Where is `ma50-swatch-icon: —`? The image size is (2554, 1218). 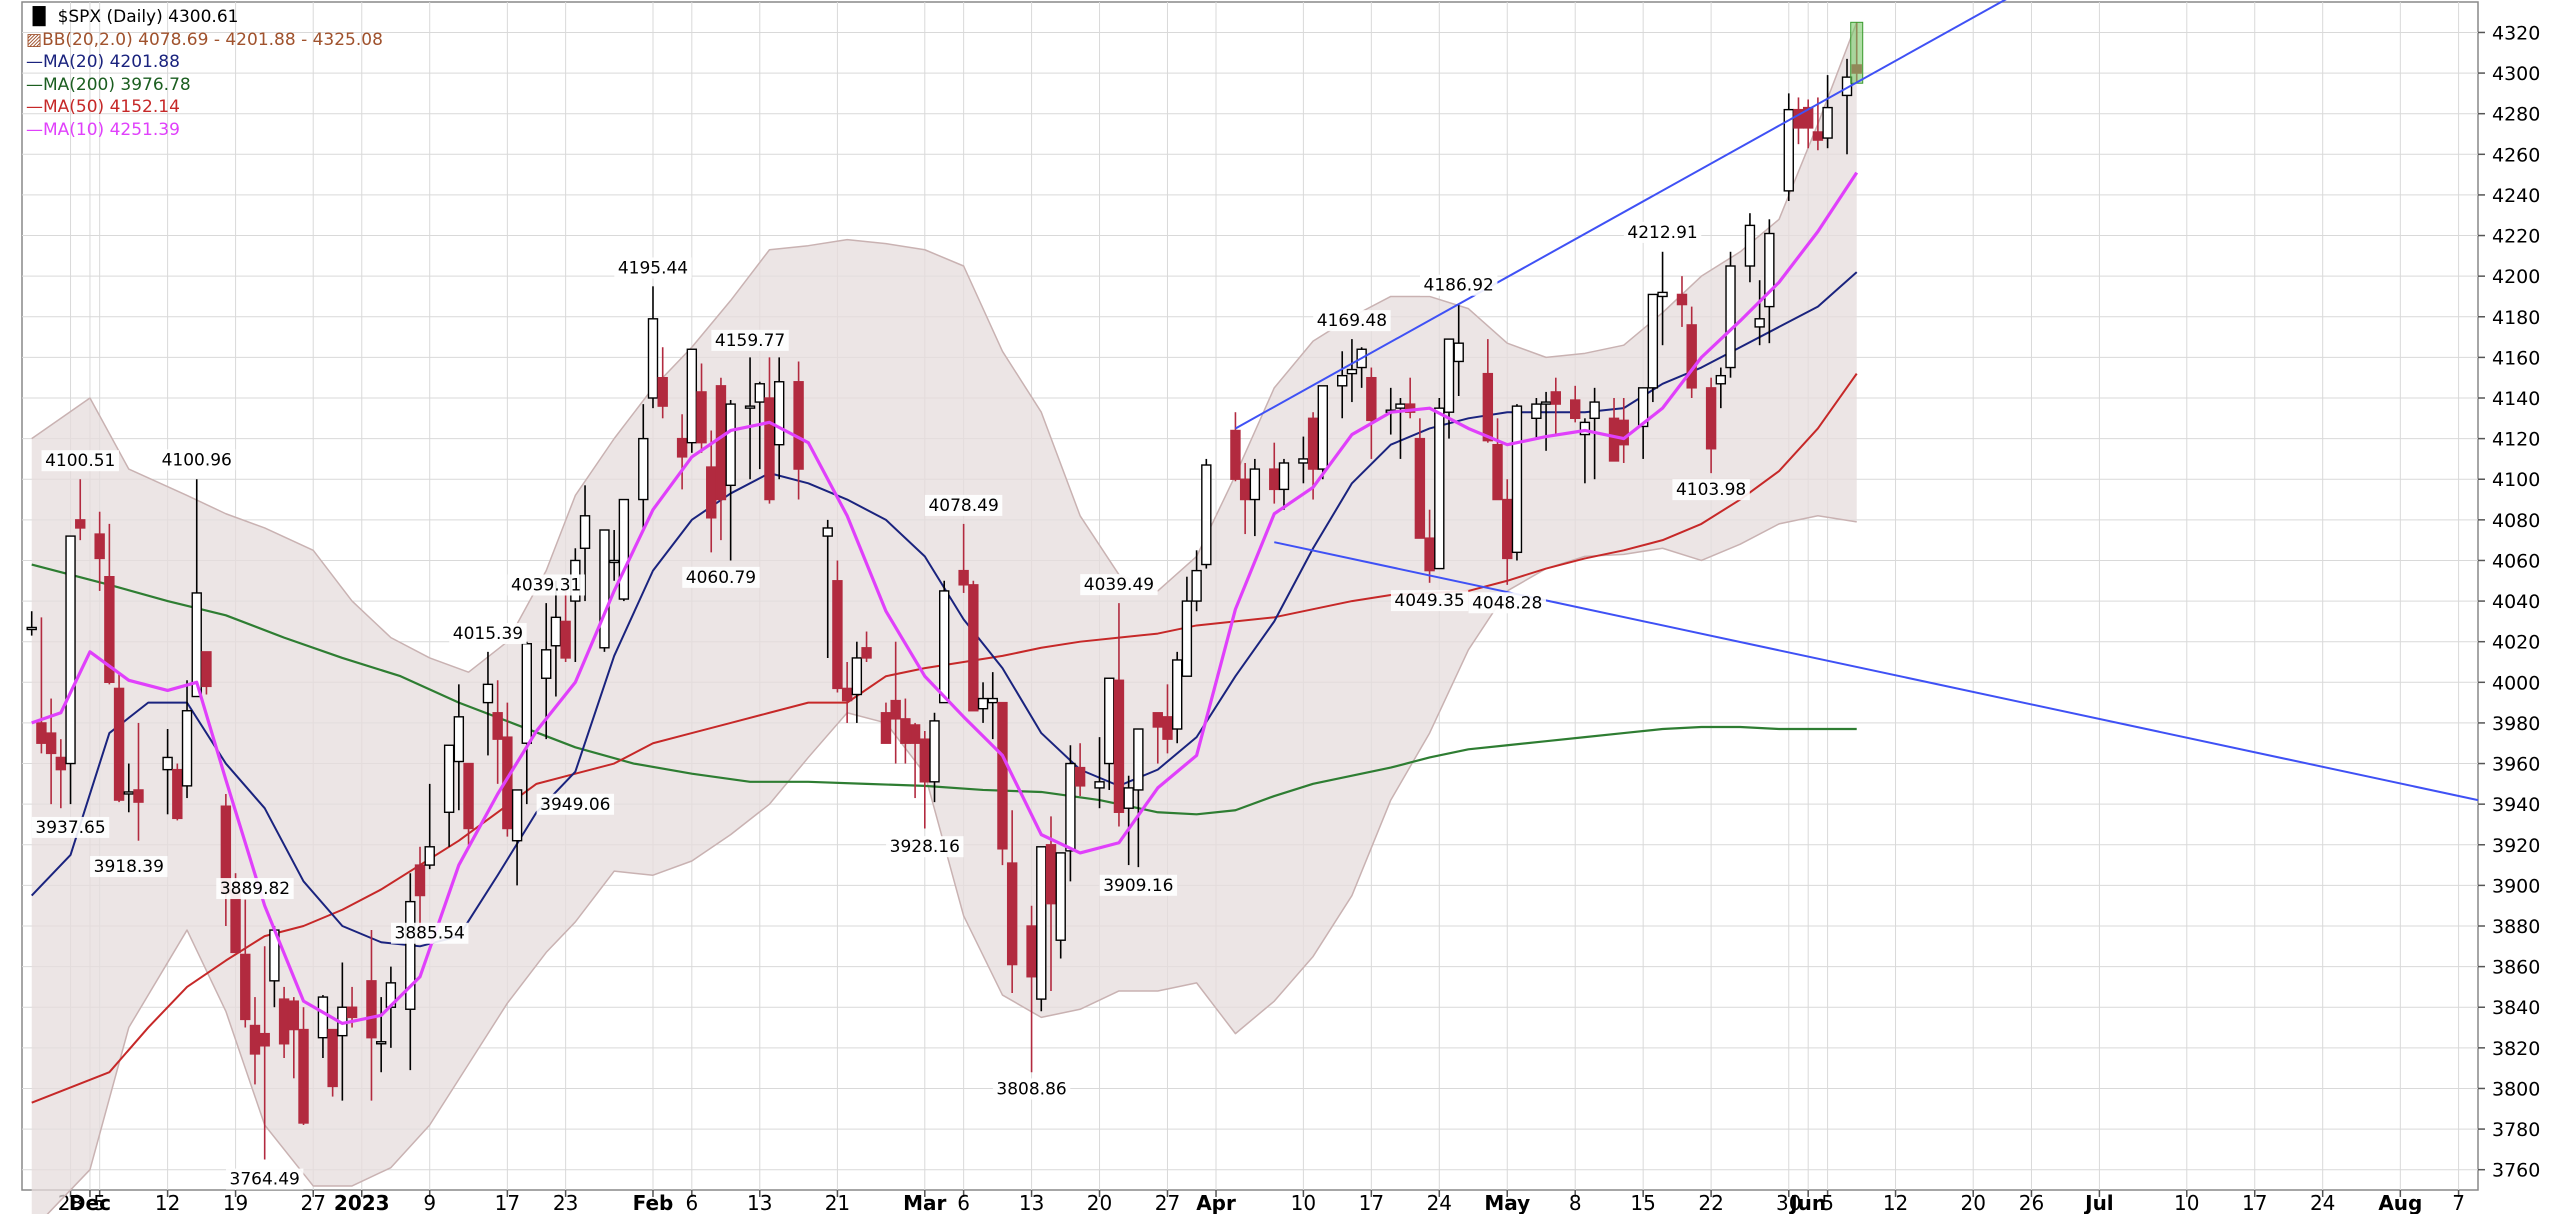 ma50-swatch-icon: — is located at coordinates (34, 107).